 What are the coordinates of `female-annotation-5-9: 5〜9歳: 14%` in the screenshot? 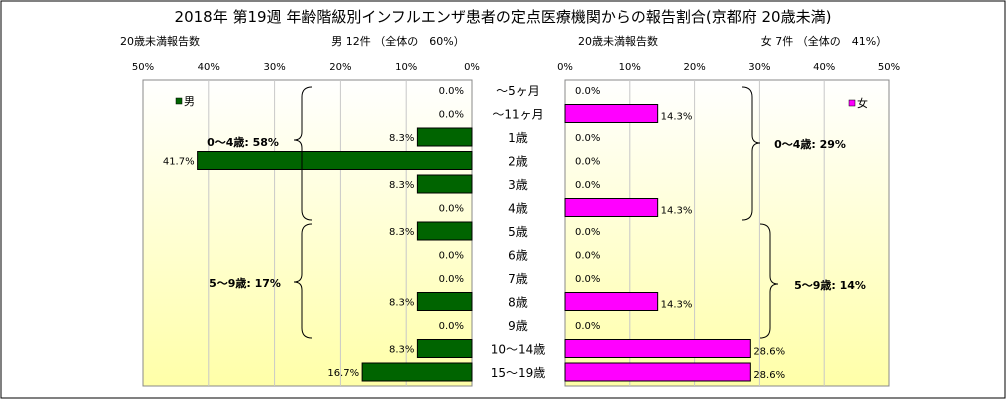 It's located at (830, 285).